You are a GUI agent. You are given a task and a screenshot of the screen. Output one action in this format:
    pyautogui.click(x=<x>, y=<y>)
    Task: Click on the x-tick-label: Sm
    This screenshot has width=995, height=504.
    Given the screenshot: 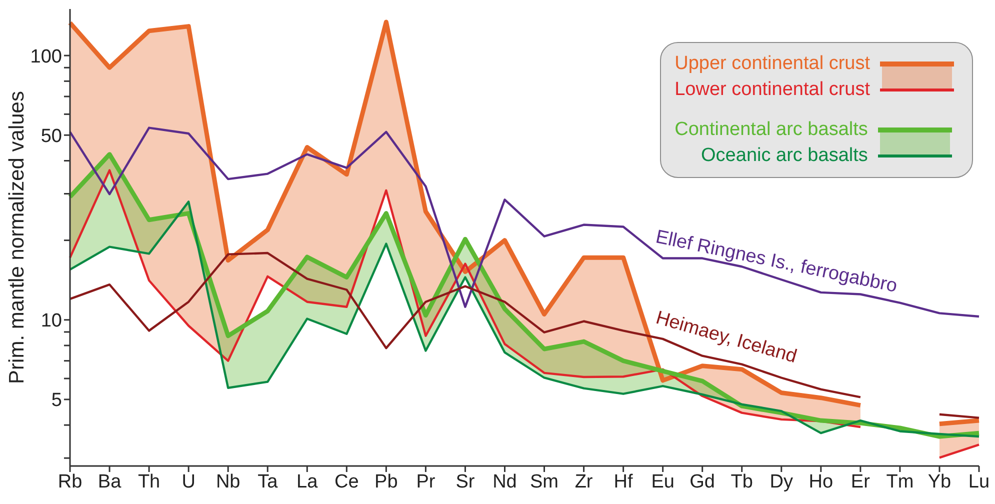 What is the action you would take?
    pyautogui.click(x=544, y=481)
    